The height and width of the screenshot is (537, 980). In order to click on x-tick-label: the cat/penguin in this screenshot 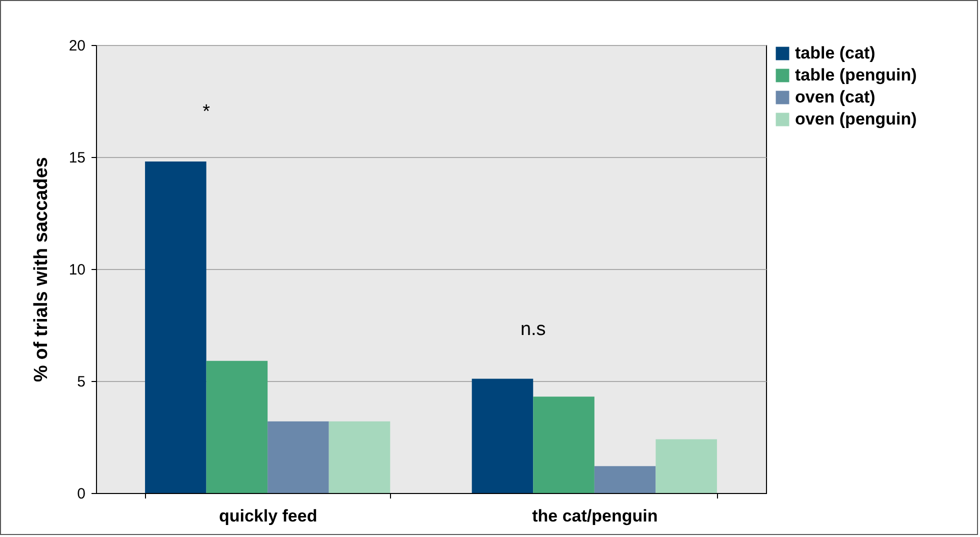, I will do `click(595, 516)`.